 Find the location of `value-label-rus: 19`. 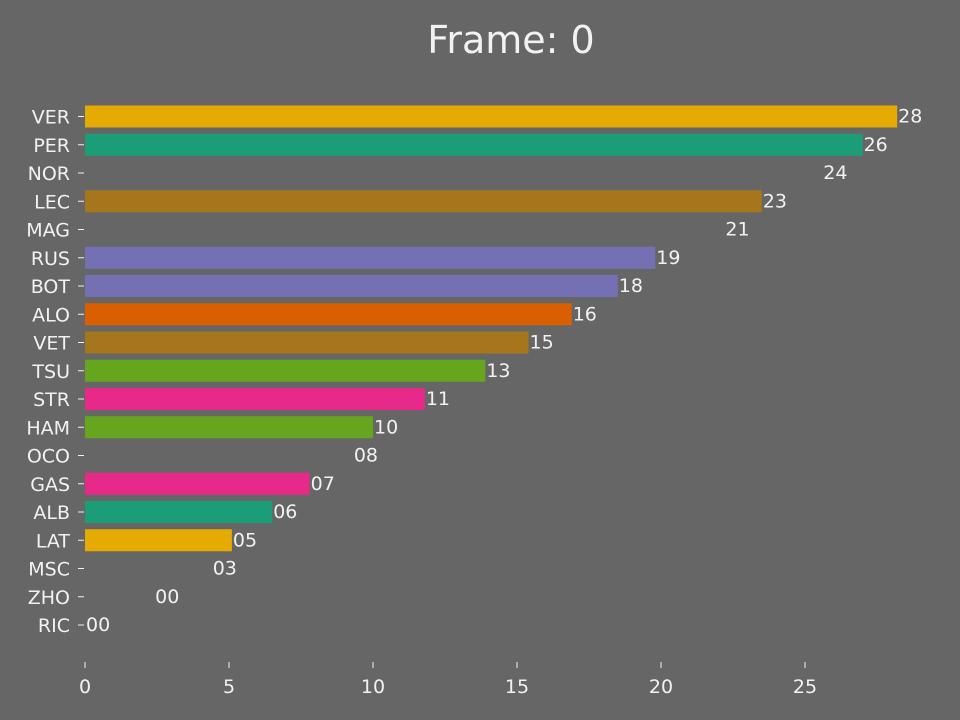

value-label-rus: 19 is located at coordinates (668, 258).